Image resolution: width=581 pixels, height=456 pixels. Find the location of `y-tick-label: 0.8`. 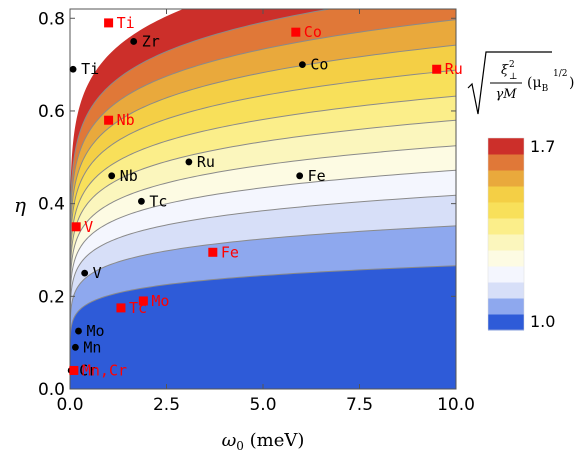

y-tick-label: 0.8 is located at coordinates (51, 19).